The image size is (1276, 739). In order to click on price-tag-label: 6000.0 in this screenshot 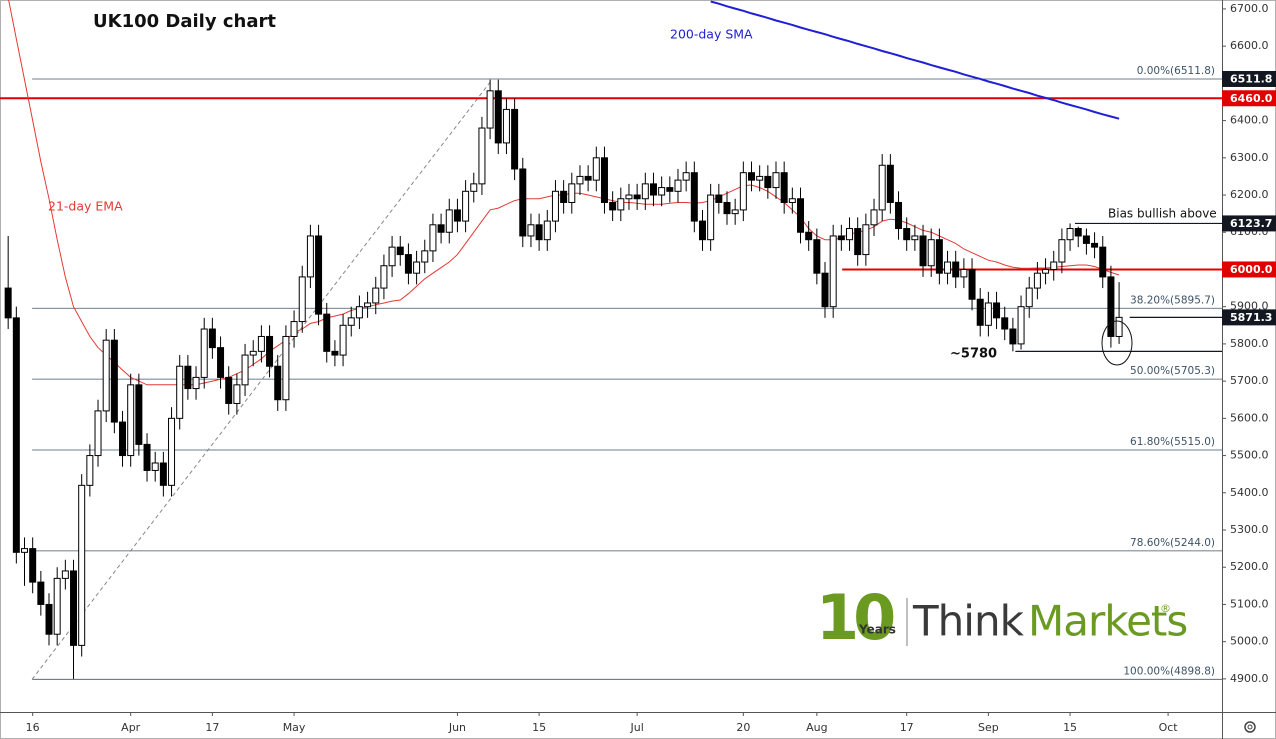, I will do `click(1251, 269)`.